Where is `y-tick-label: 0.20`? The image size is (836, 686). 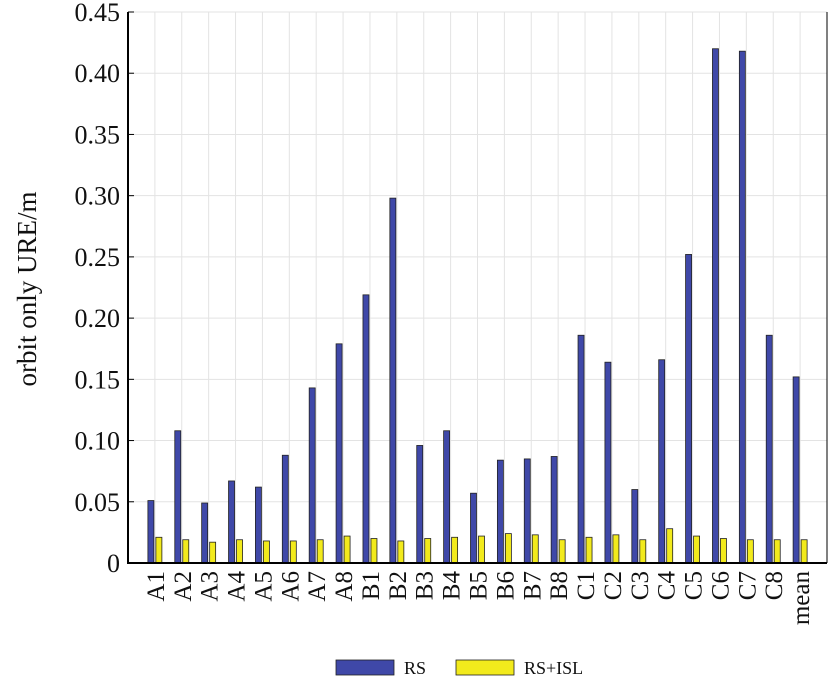 y-tick-label: 0.20 is located at coordinates (98, 318).